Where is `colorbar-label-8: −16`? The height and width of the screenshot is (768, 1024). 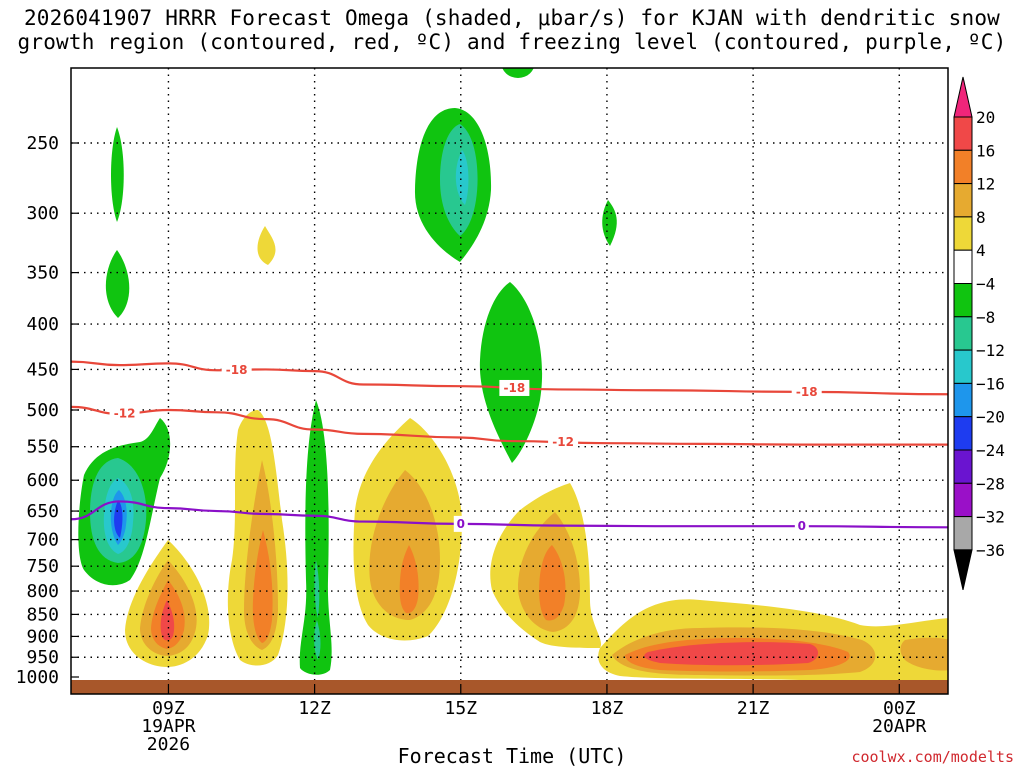 colorbar-label-8: −16 is located at coordinates (990, 383).